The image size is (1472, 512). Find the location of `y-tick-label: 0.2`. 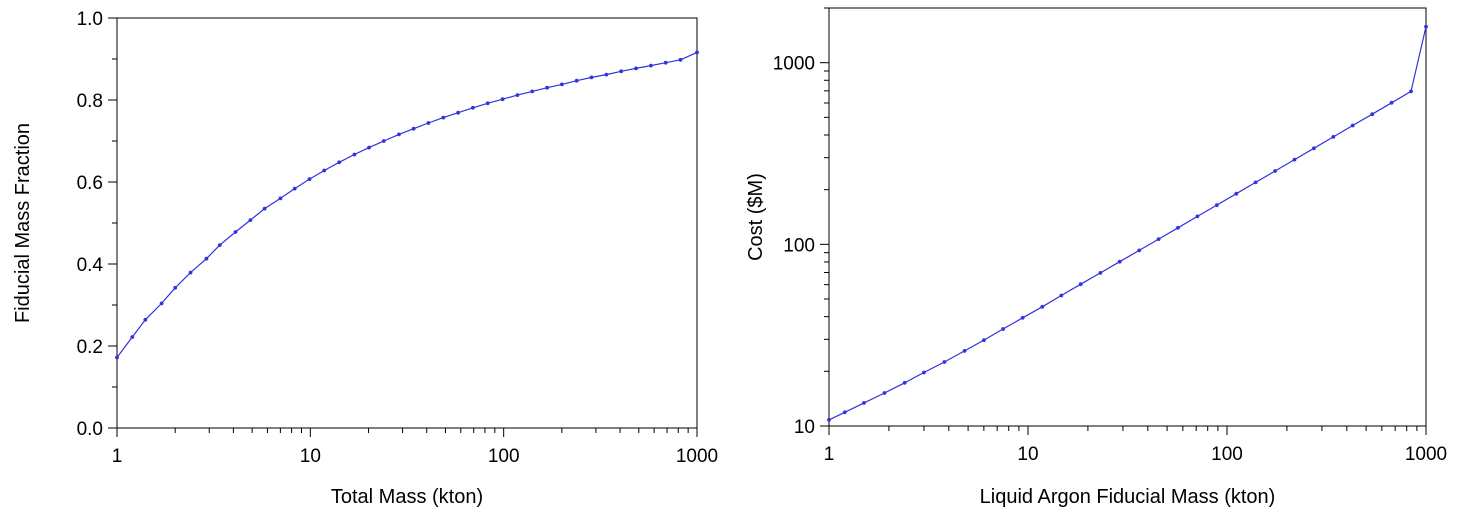

y-tick-label: 0.2 is located at coordinates (90, 347).